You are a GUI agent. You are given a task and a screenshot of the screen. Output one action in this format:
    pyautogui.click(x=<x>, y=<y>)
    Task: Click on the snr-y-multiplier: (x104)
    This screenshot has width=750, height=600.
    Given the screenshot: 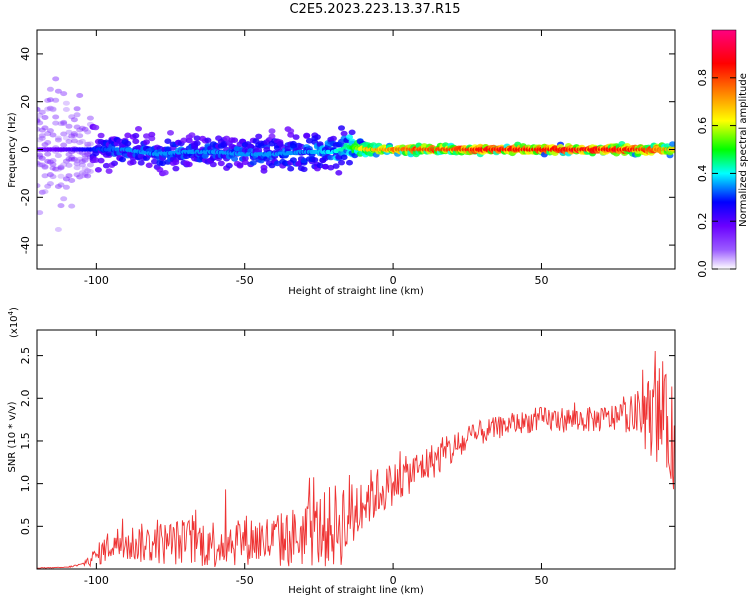 What is the action you would take?
    pyautogui.click(x=13, y=322)
    